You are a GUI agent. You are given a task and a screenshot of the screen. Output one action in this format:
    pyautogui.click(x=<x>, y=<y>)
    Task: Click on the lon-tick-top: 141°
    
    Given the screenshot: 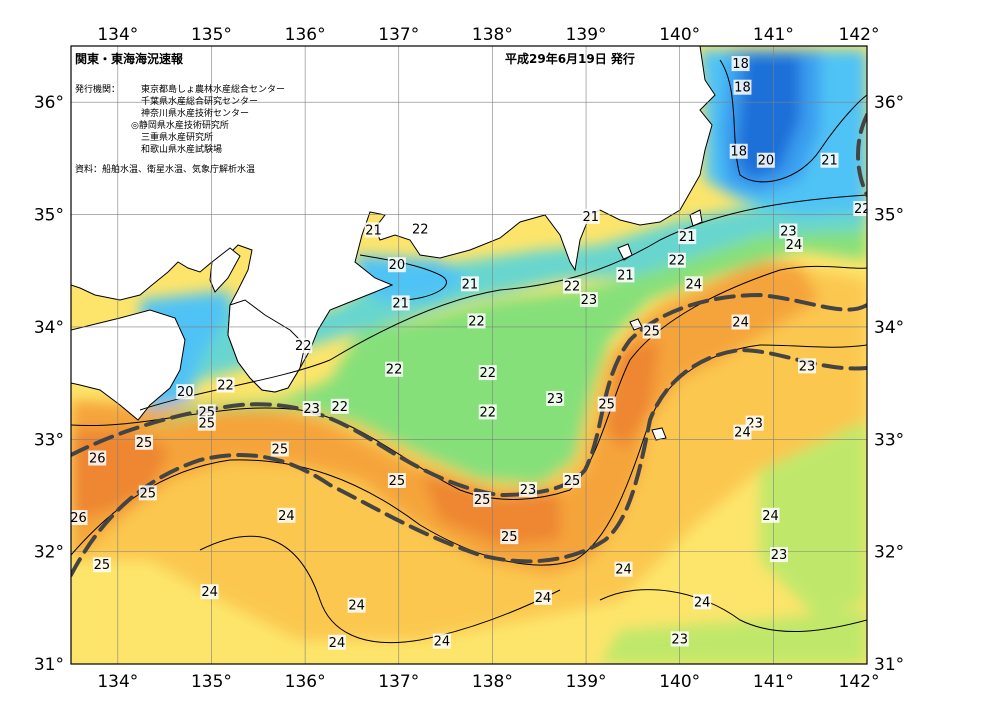 What is the action you would take?
    pyautogui.click(x=773, y=35)
    